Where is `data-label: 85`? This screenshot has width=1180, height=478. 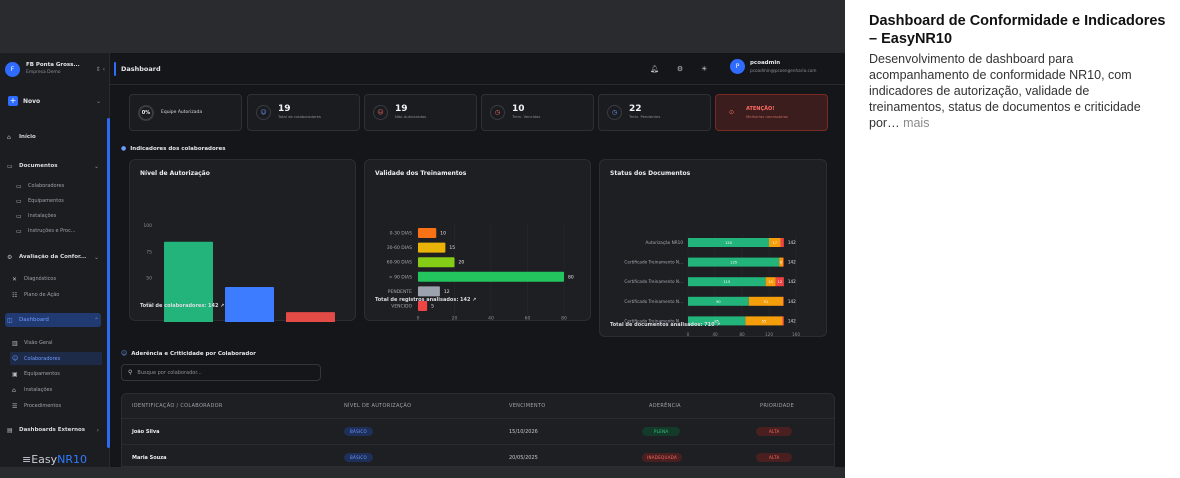
data-label: 85 is located at coordinates (716, 321).